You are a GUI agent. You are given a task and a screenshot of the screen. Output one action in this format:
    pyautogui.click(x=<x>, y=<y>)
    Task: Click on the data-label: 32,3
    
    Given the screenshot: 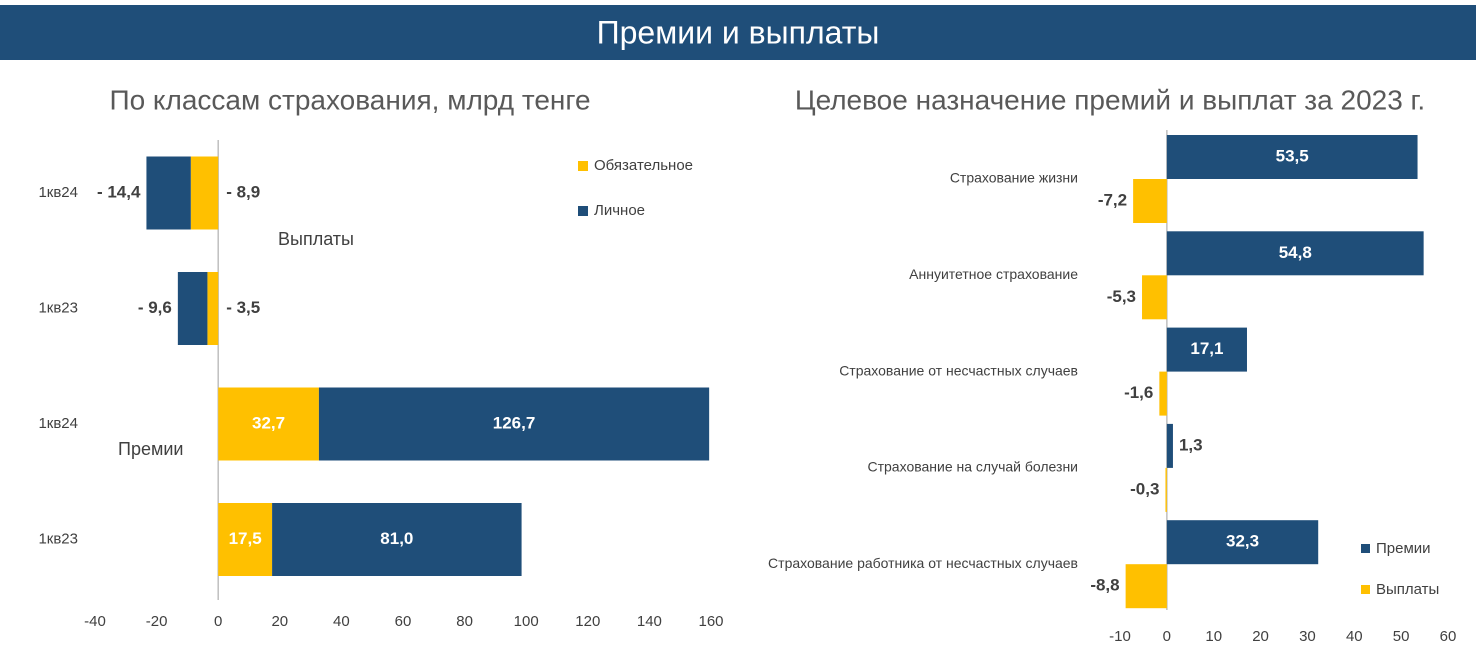 What is the action you would take?
    pyautogui.click(x=1242, y=541)
    